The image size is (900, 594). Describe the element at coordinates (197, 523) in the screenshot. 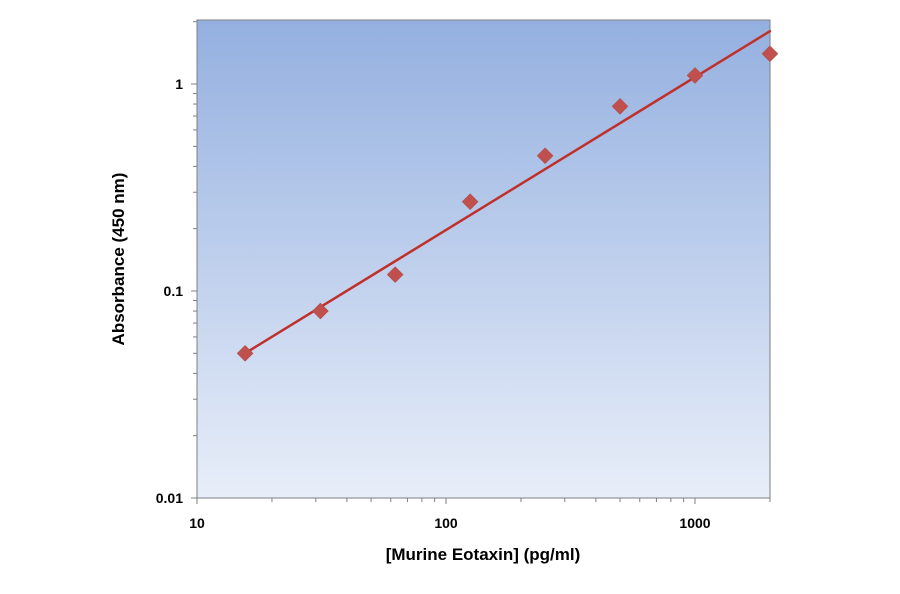

I see `x-tick-label: 10` at that location.